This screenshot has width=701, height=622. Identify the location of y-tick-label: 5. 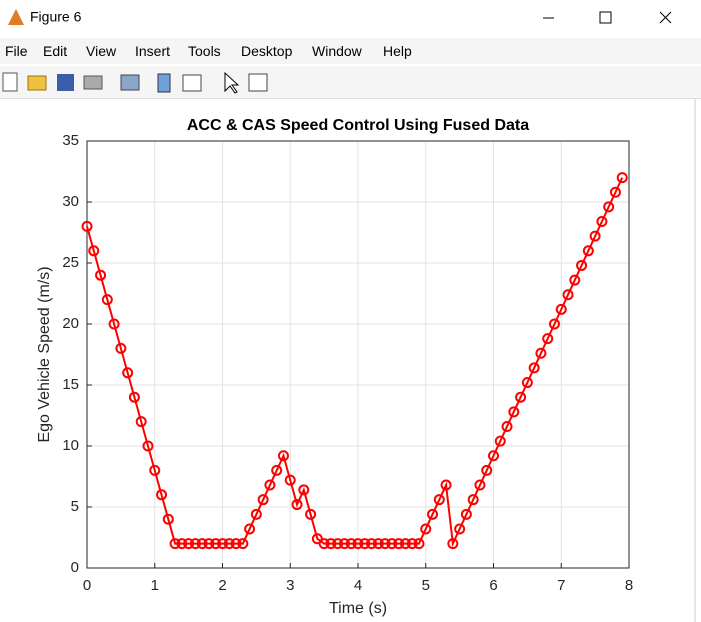
(75, 506).